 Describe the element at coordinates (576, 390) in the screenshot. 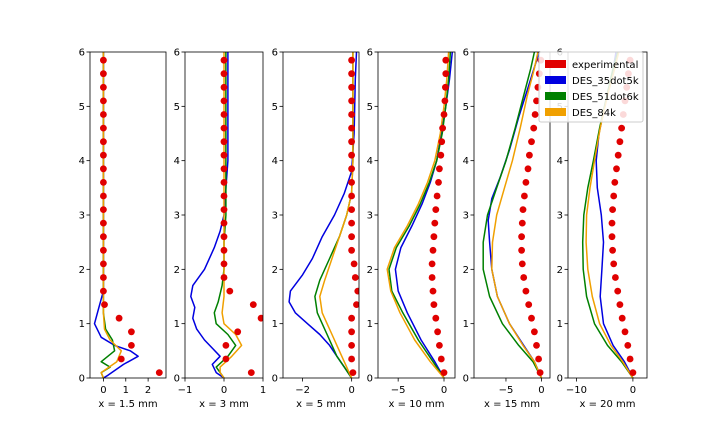

I see `x-tick-label-panel-6: −10` at that location.